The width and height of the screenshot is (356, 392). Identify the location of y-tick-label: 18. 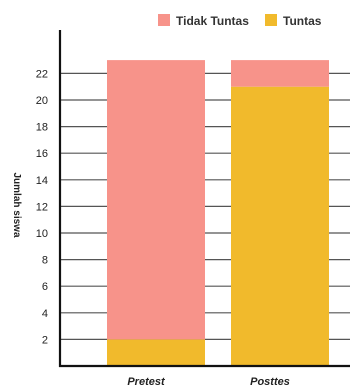
(42, 128).